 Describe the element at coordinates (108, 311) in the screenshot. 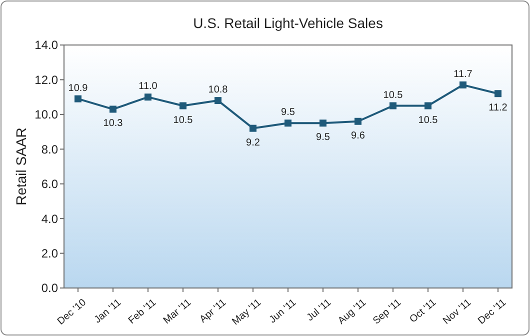

I see `x-tick-label: Jan '11` at that location.